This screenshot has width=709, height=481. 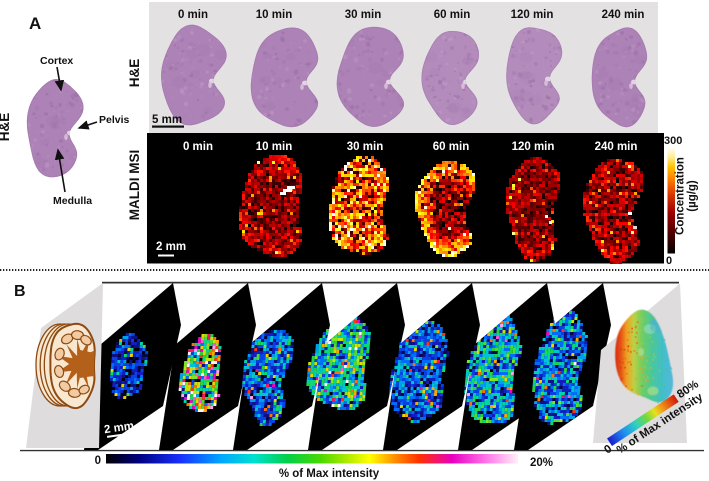 What do you see at coordinates (56, 61) in the screenshot?
I see `svg-text: Cortex` at bounding box center [56, 61].